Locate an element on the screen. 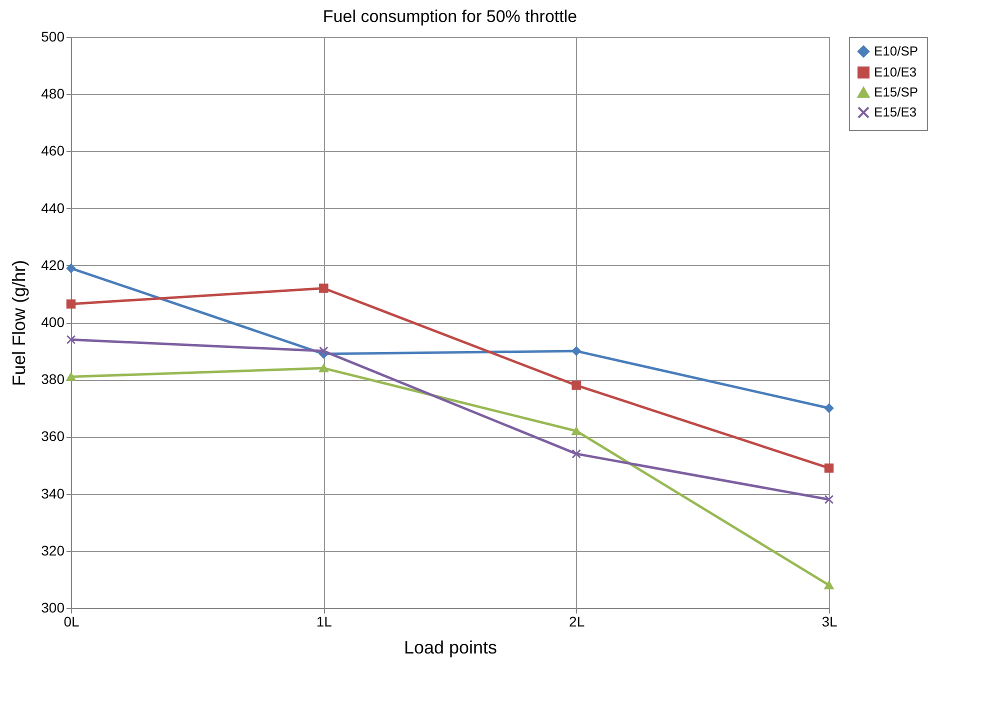 The image size is (982, 707). y-axis-title: Fuel Flow (g/hr) is located at coordinates (19, 323).